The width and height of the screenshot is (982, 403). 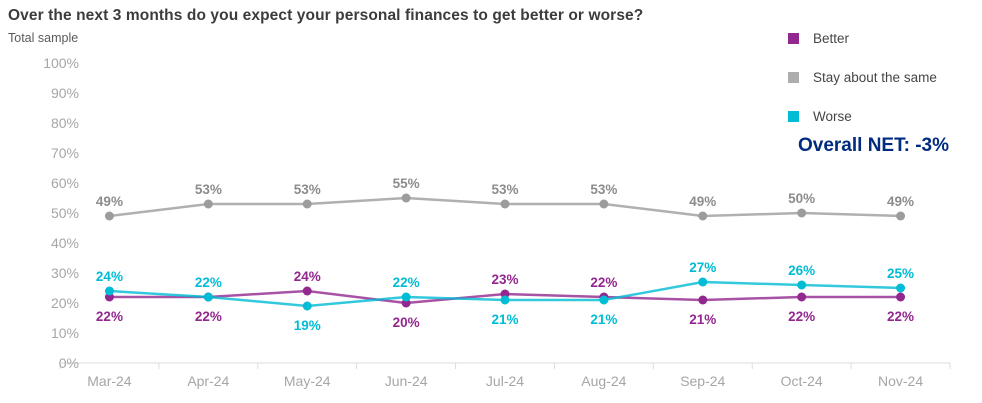 What do you see at coordinates (406, 381) in the screenshot?
I see `x-axis-label: Jun-24` at bounding box center [406, 381].